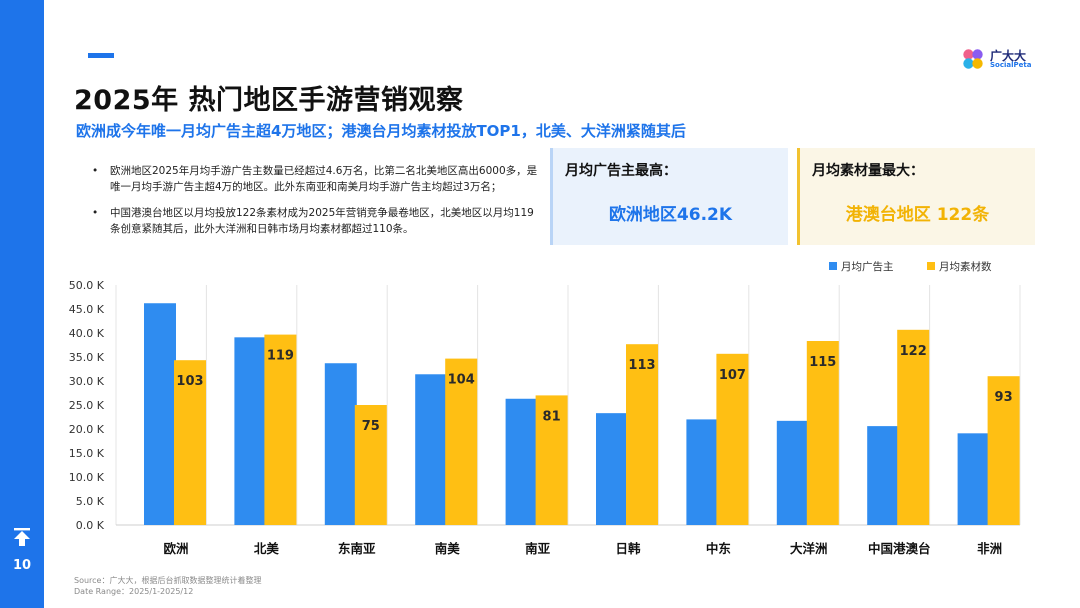 This screenshot has width=1080, height=608. What do you see at coordinates (461, 380) in the screenshot?
I see `bar-data-label: 104` at bounding box center [461, 380].